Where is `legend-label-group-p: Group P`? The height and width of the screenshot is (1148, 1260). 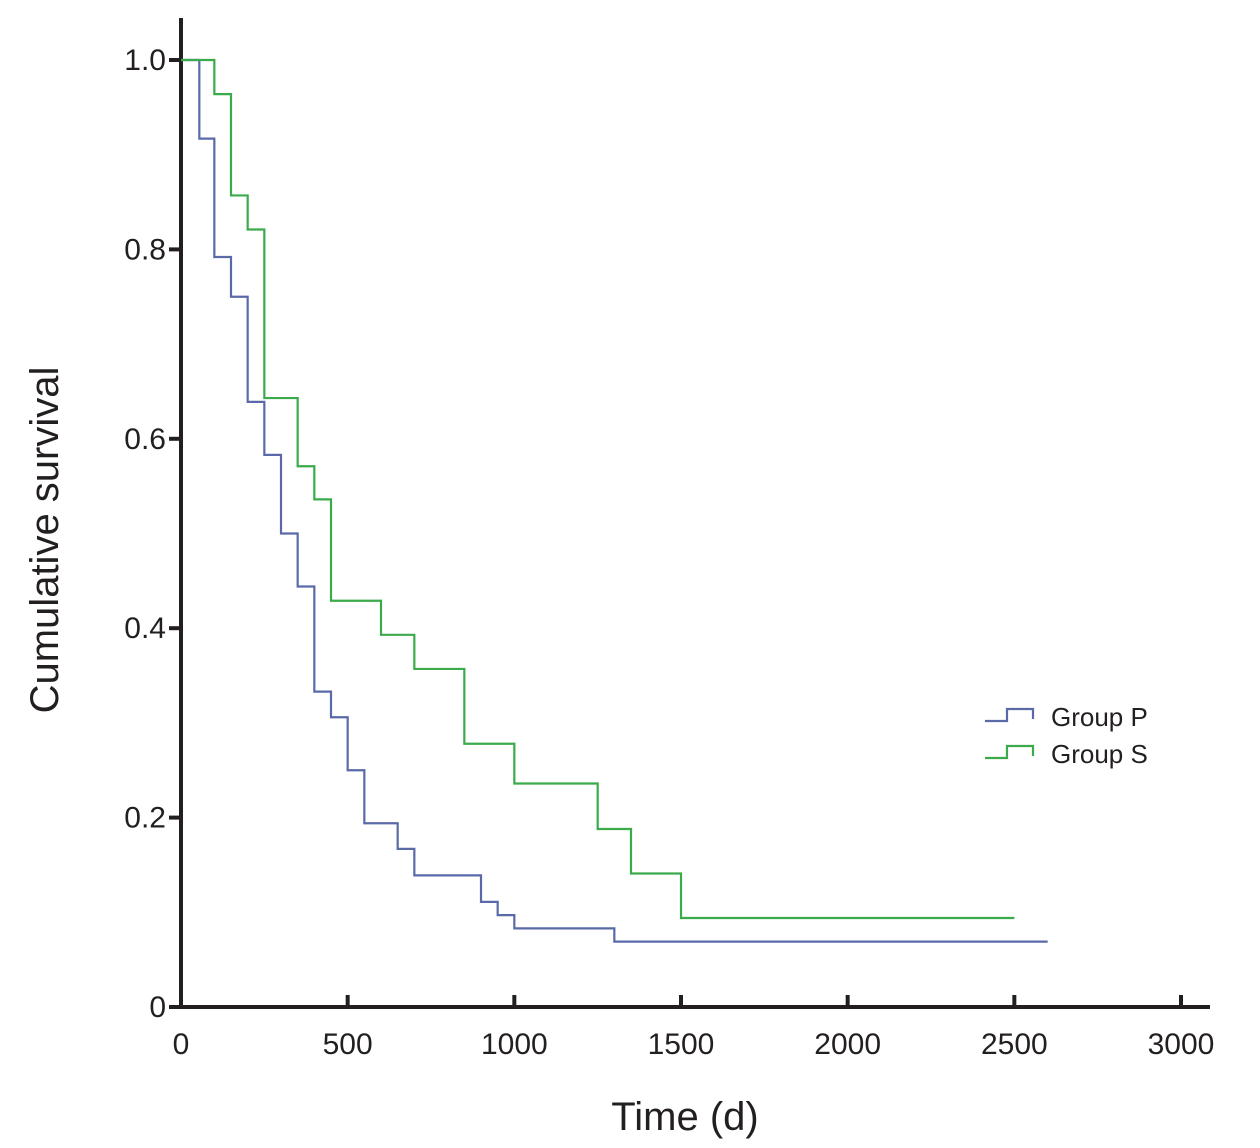
legend-label-group-p: Group P is located at coordinates (1099, 717).